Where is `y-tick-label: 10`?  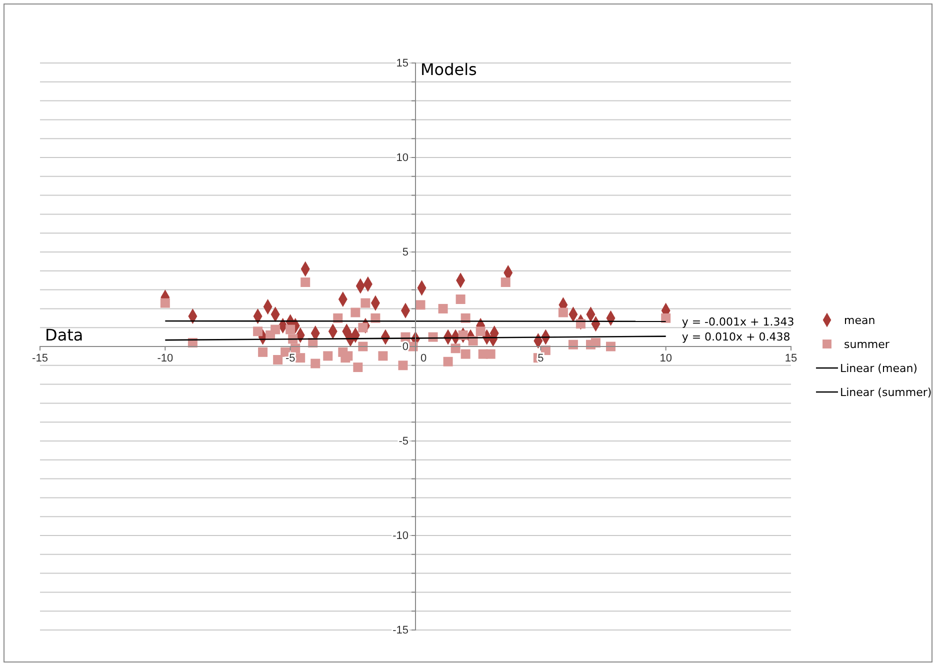 y-tick-label: 10 is located at coordinates (402, 158).